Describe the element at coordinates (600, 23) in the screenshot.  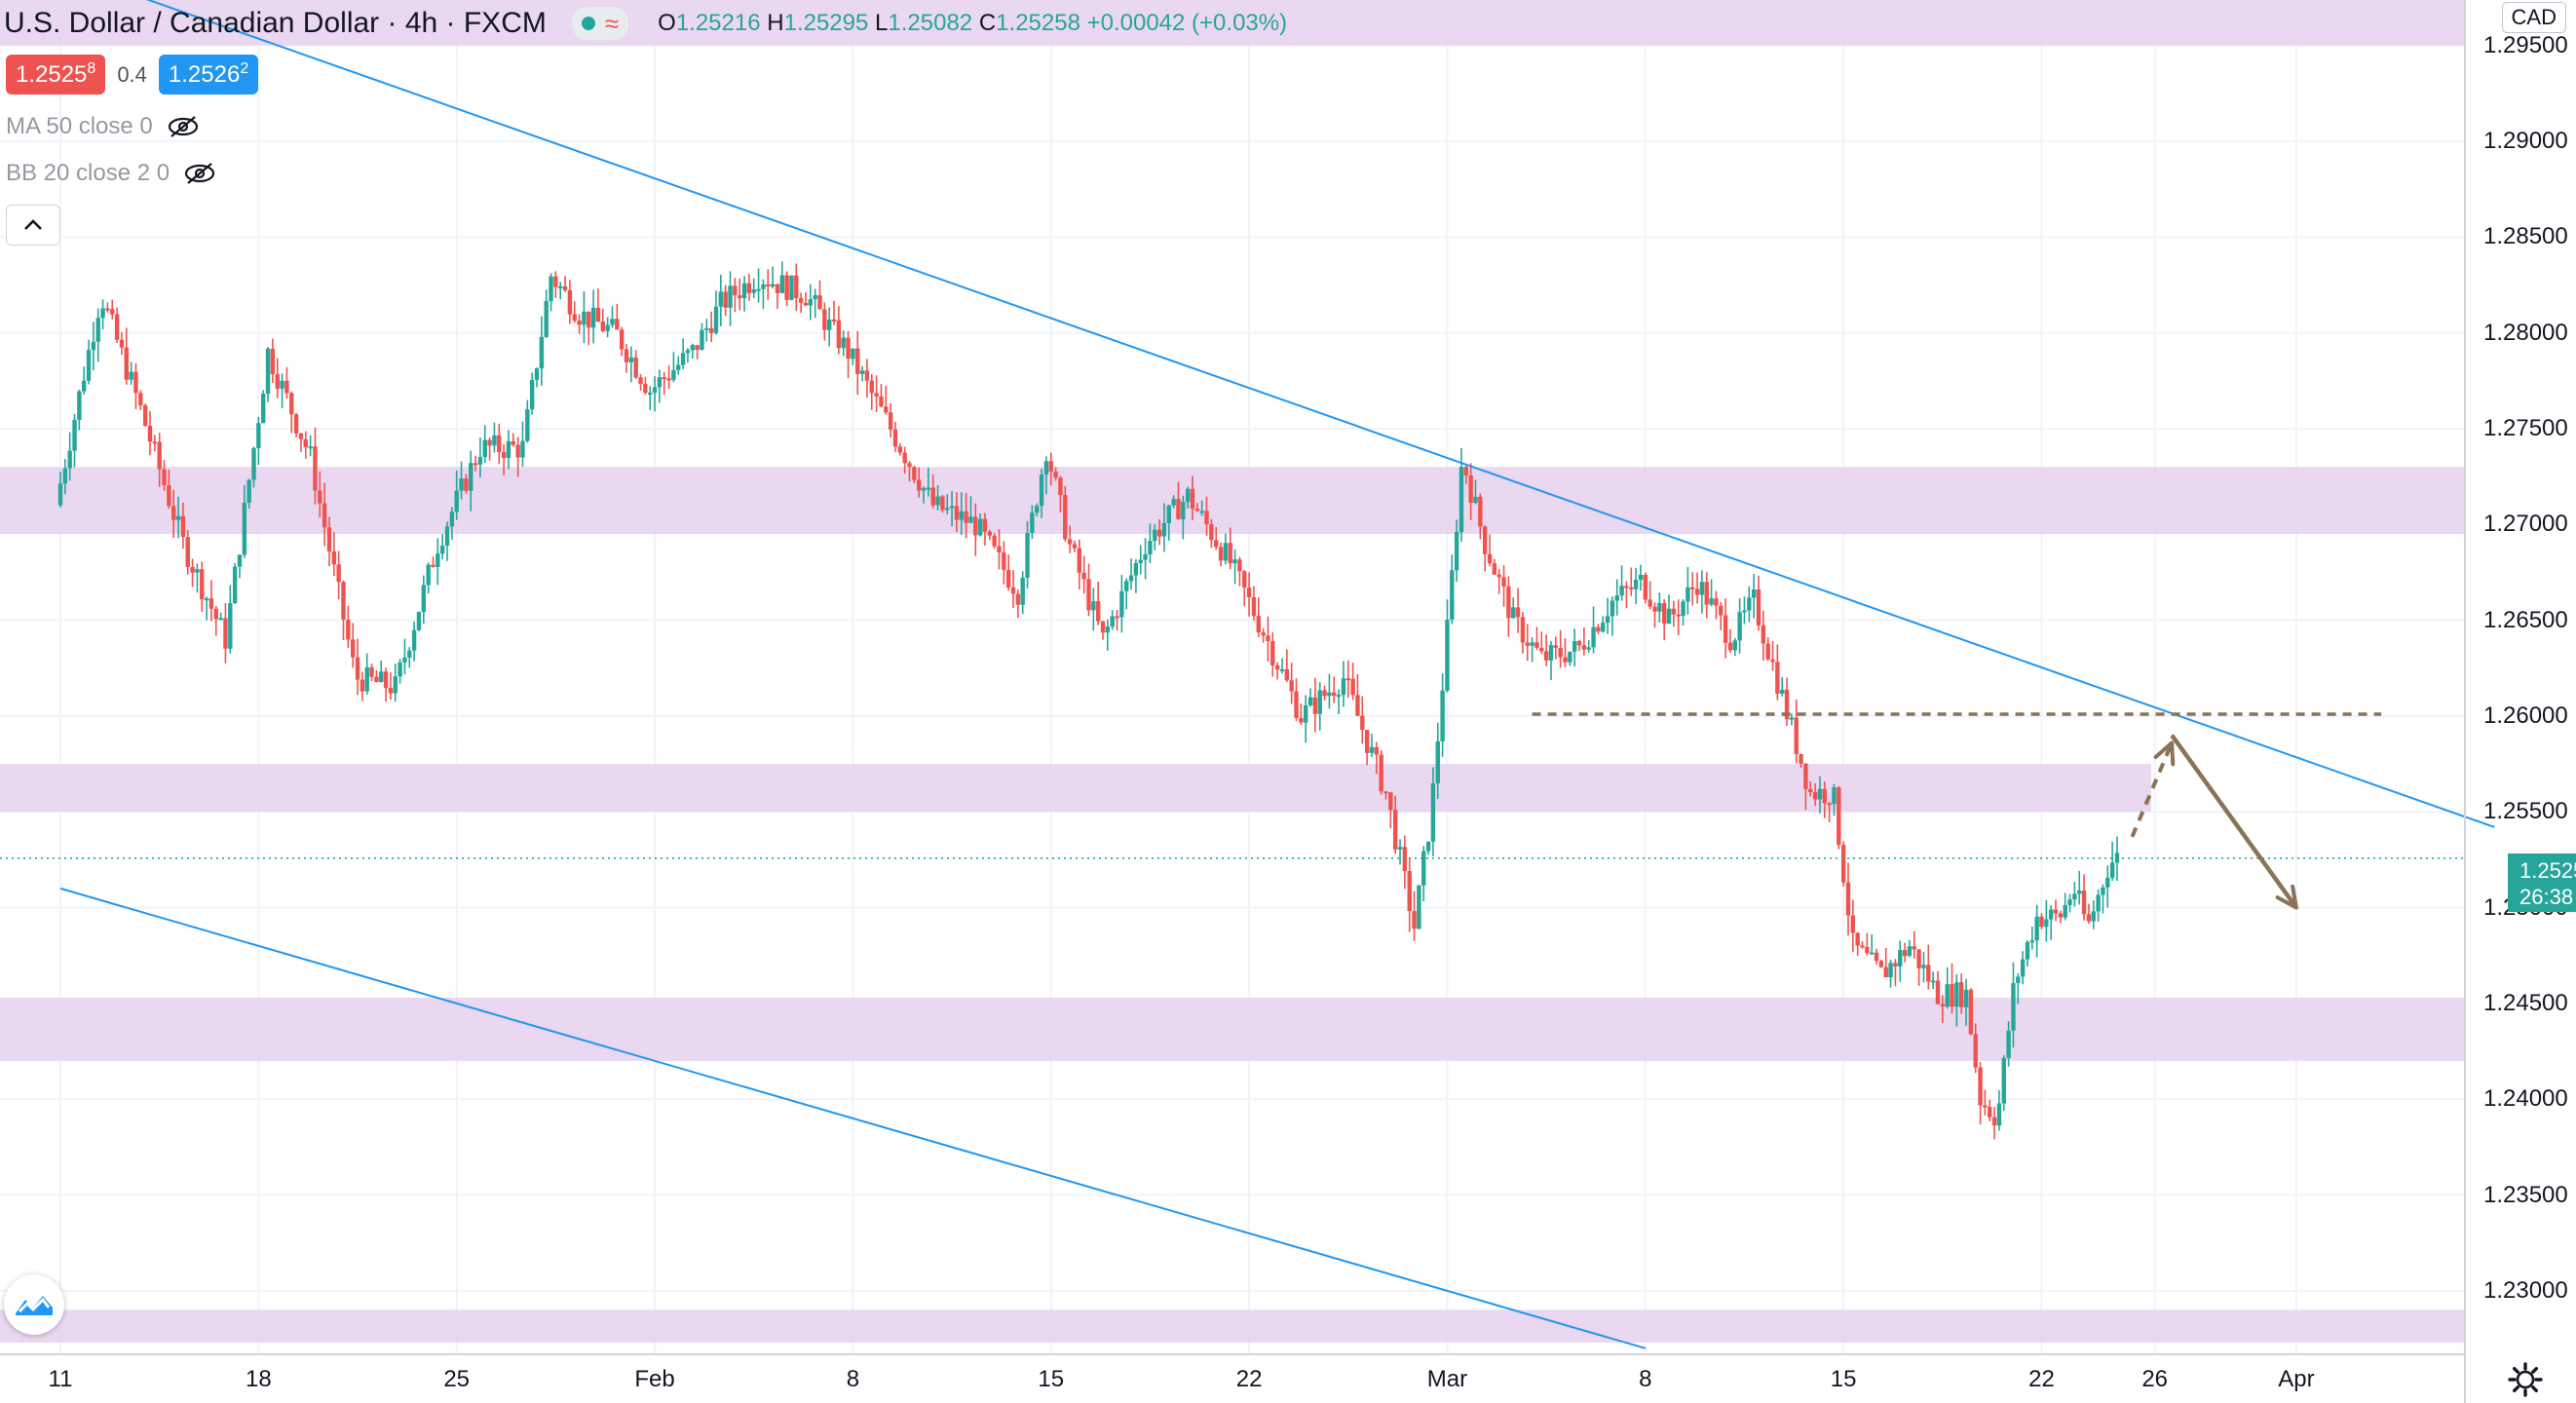
I see `market-status: ≈` at that location.